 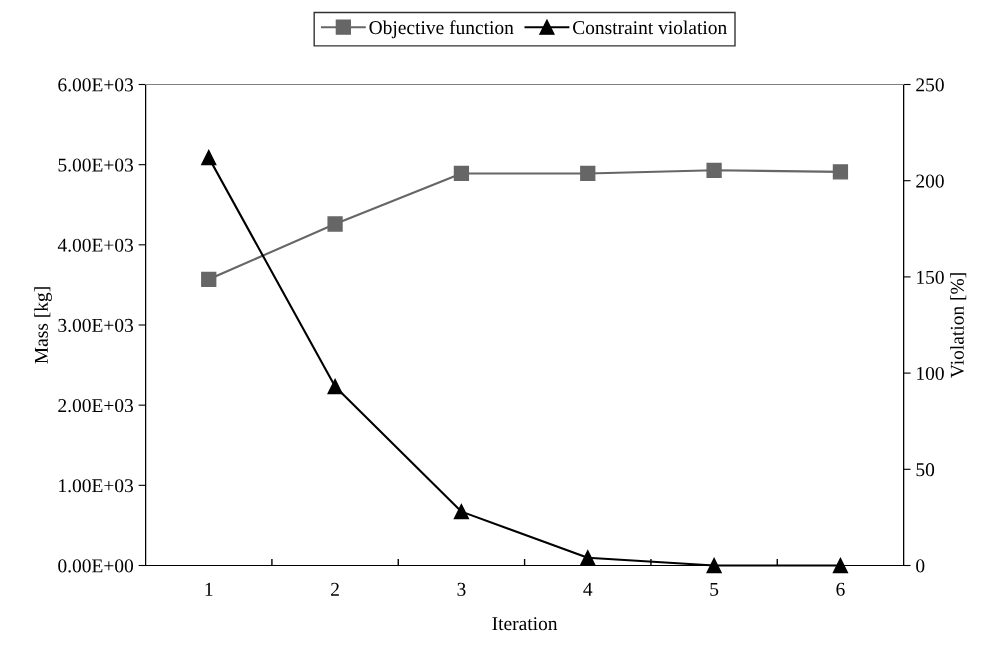 I want to click on y-tick-label: 6.00E+03, so click(x=96, y=85).